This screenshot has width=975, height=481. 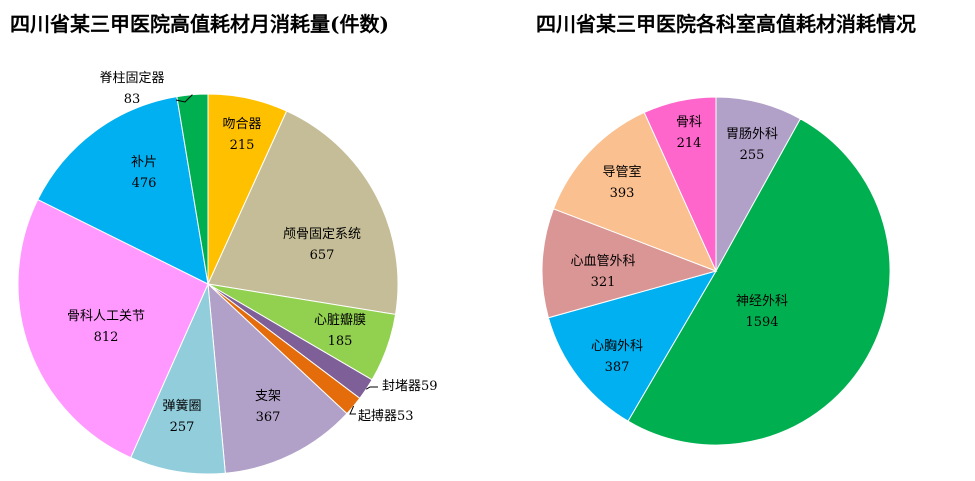 What do you see at coordinates (322, 255) in the screenshot?
I see `slice-label-value: 657` at bounding box center [322, 255].